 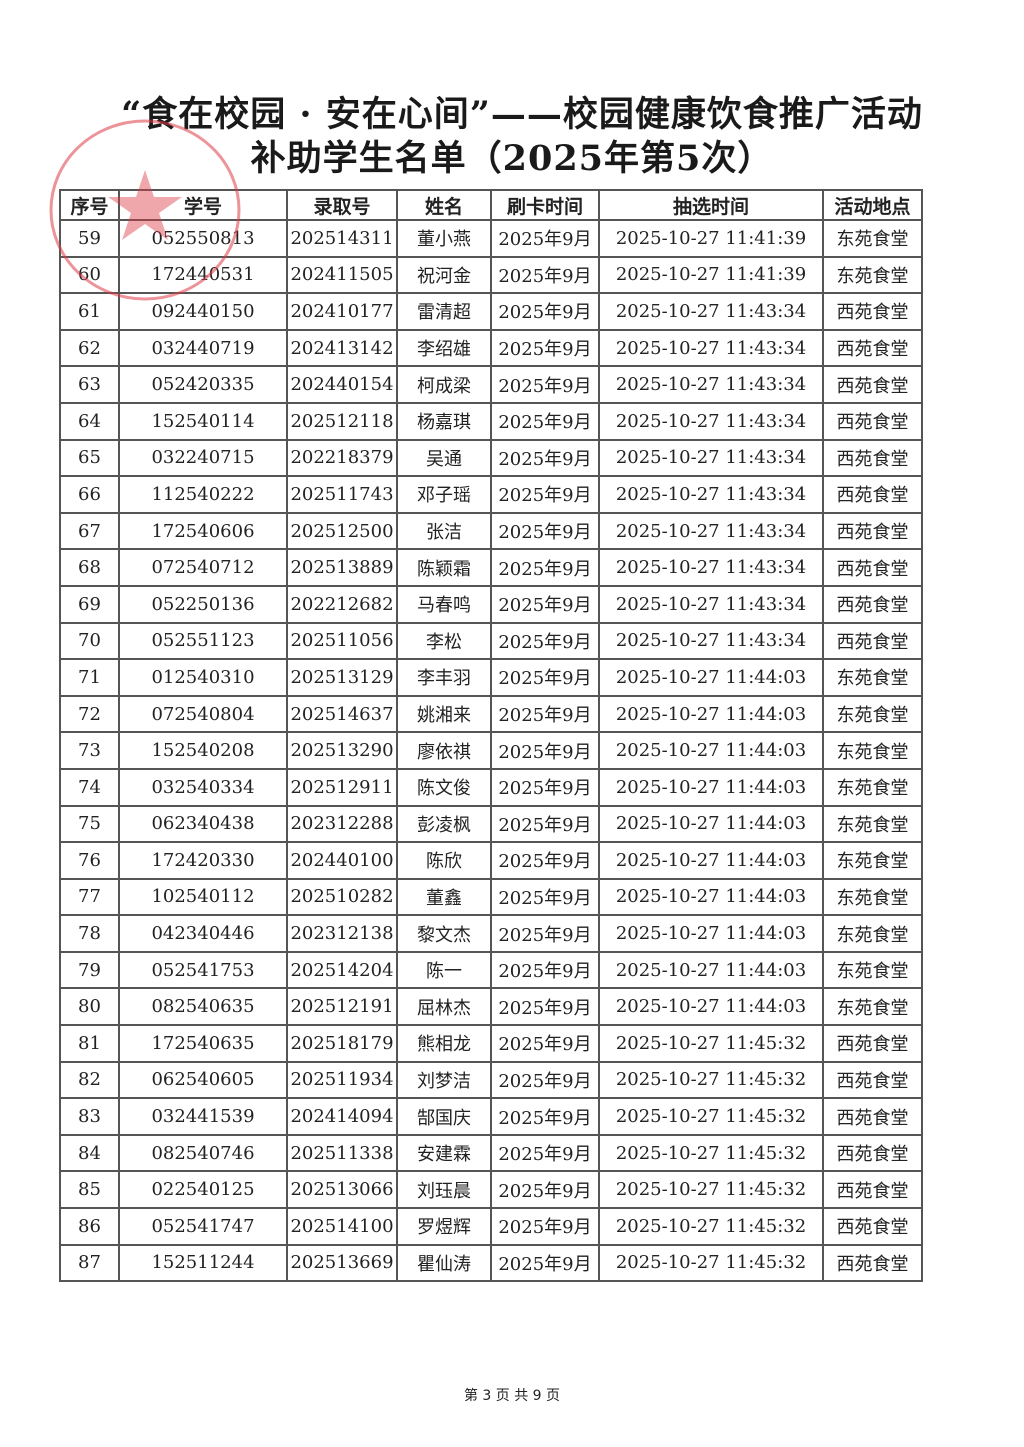 I want to click on document-title-line2: 补助学生名单（2025年第5次）, so click(x=512, y=158).